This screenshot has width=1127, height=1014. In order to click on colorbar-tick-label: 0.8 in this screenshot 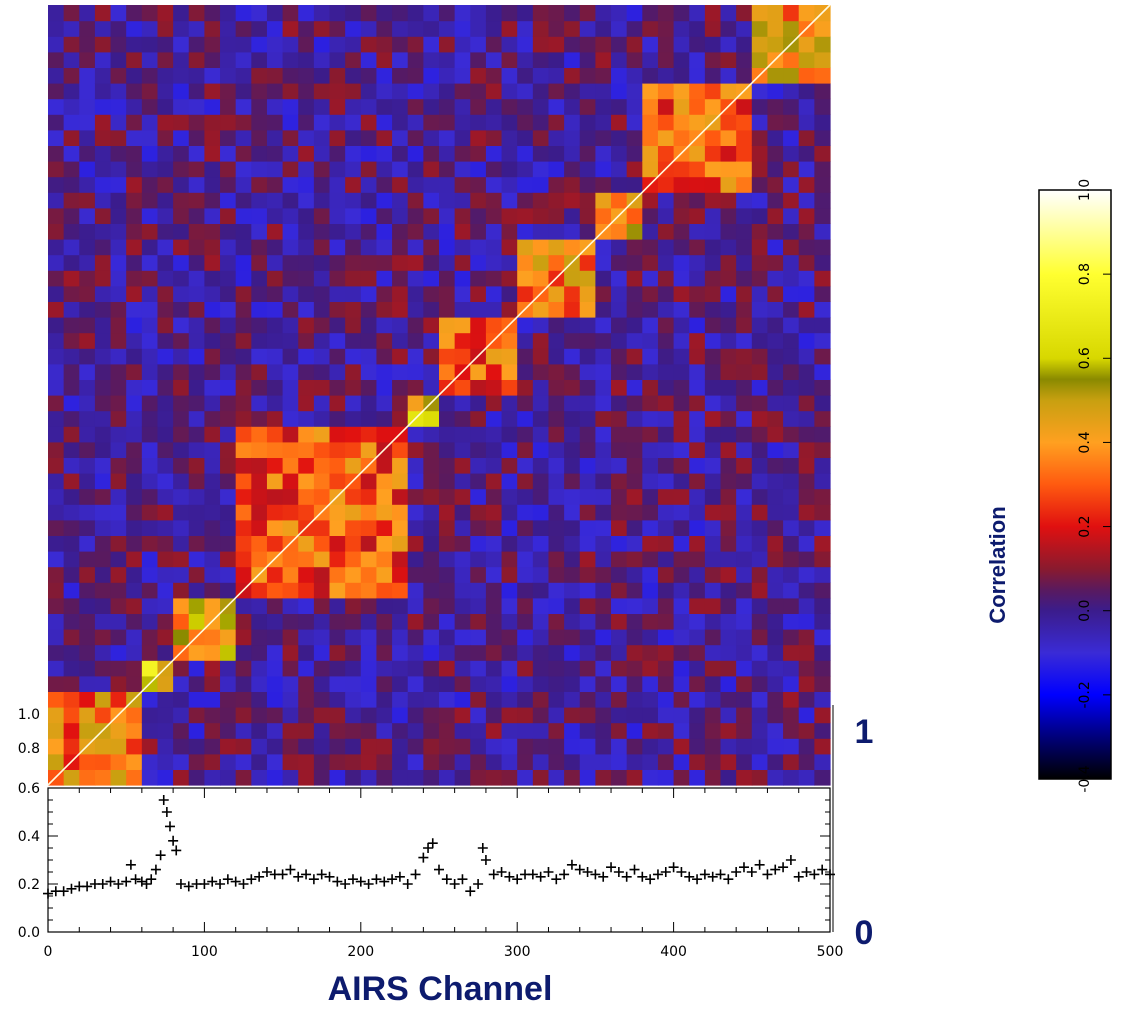, I will do `click(1085, 274)`.